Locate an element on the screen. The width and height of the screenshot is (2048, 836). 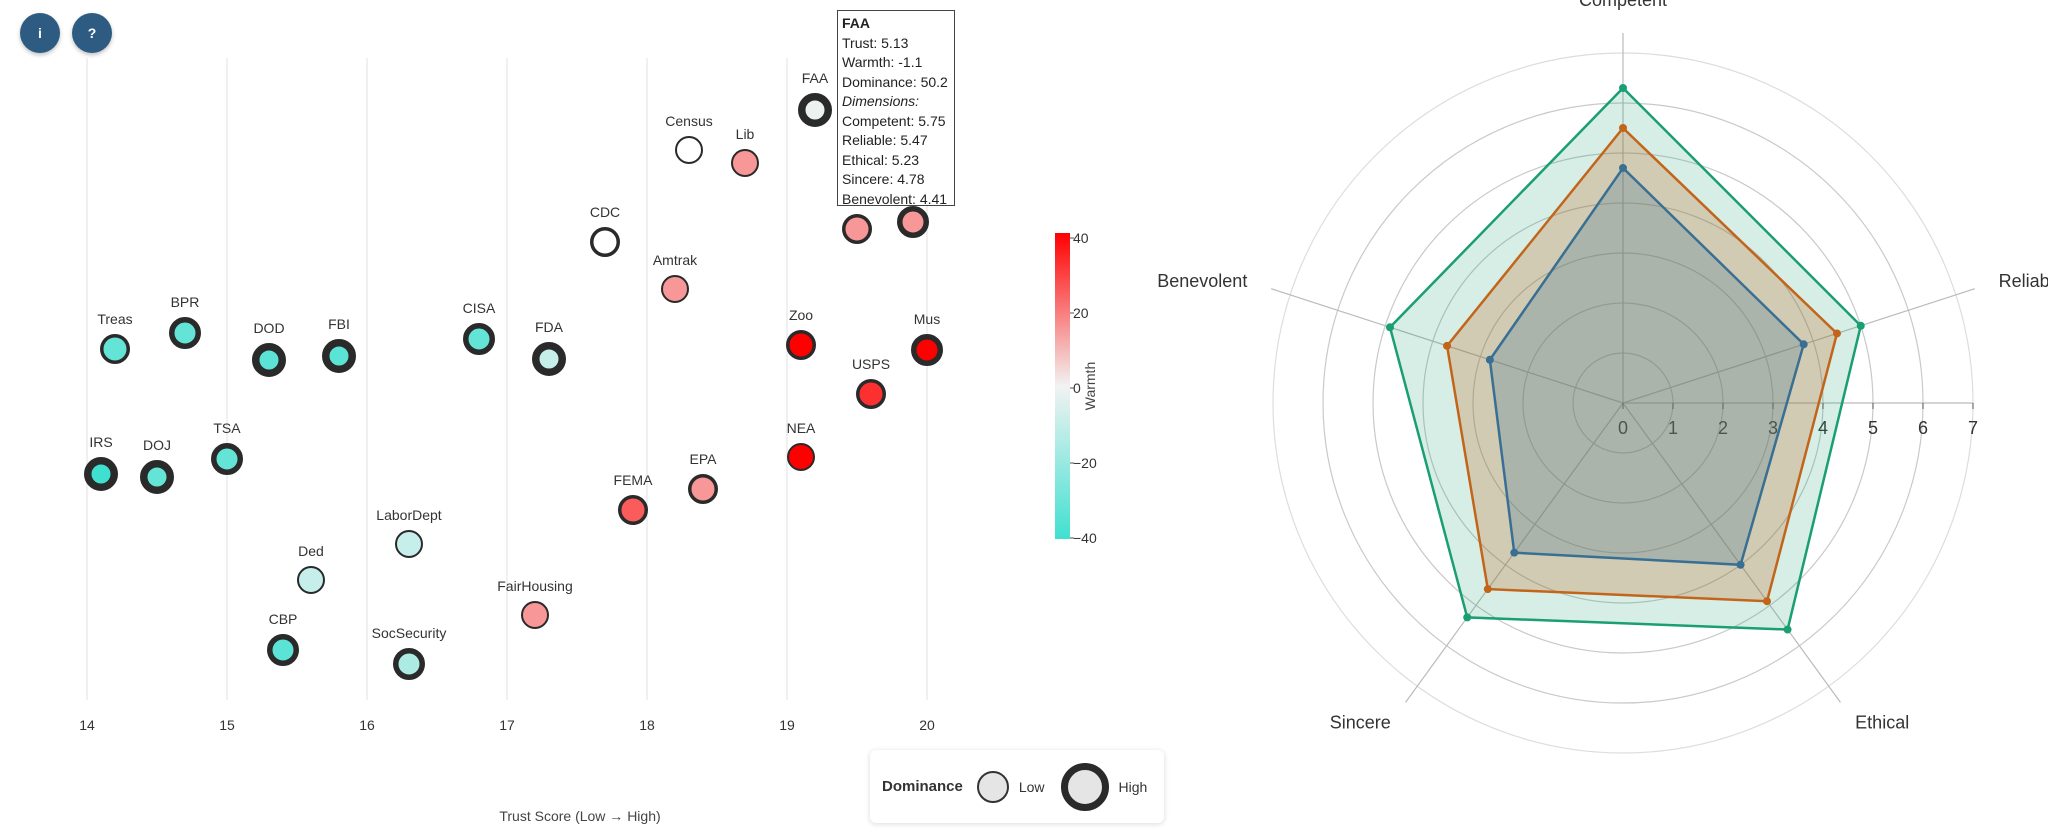
point-label: FDA is located at coordinates (549, 327).